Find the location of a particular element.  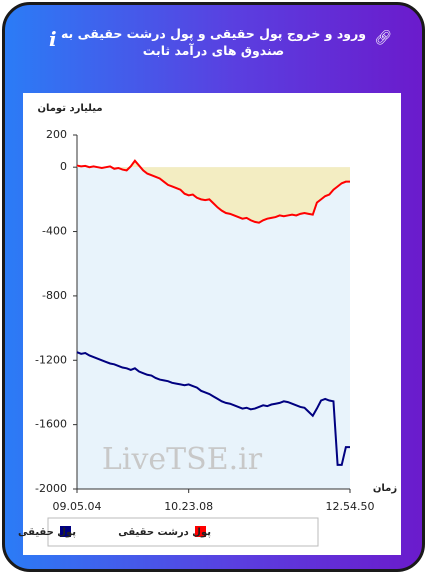

watermark: LiveTSE.ir is located at coordinates (182, 459).